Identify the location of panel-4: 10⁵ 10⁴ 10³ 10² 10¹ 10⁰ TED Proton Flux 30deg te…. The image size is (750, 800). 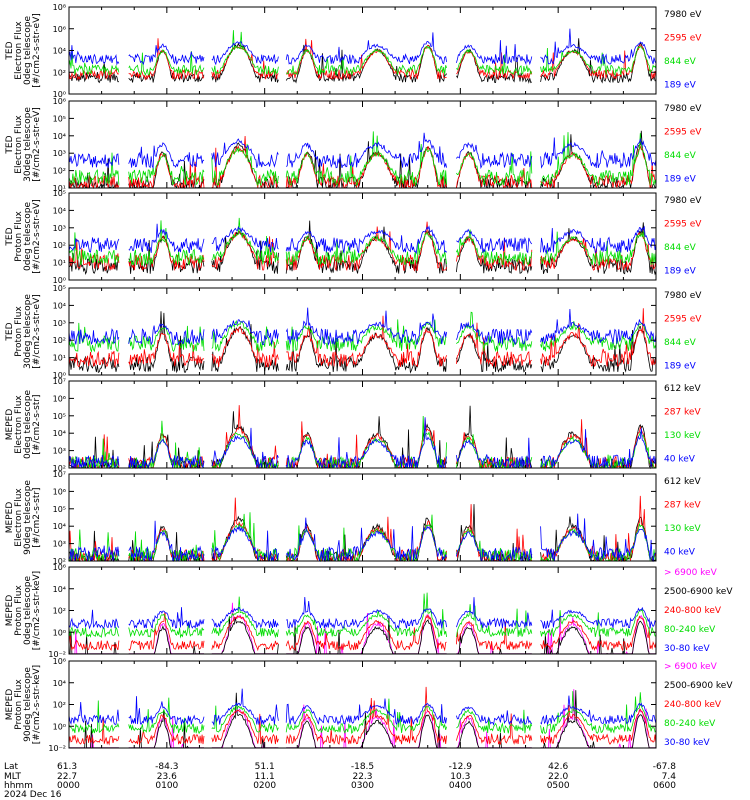
(353, 332).